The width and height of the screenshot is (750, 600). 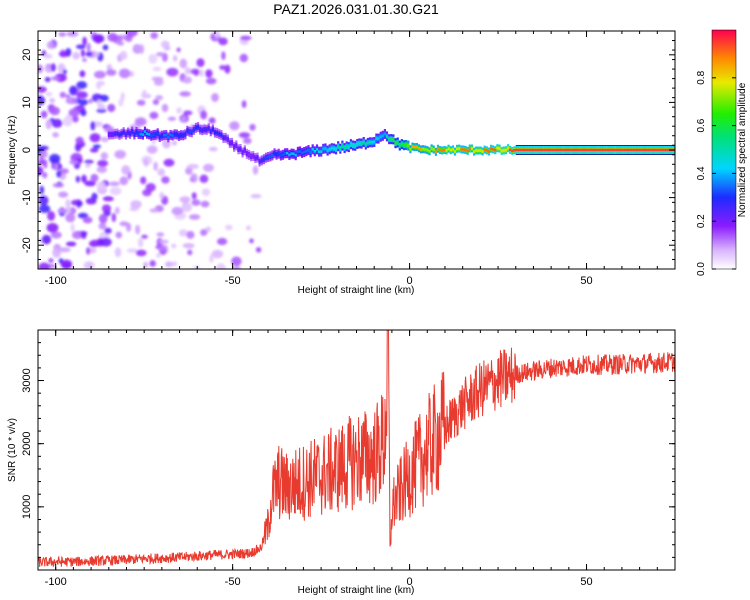 I want to click on colorbar-label: Normalized spectral amplitude, so click(x=742, y=149).